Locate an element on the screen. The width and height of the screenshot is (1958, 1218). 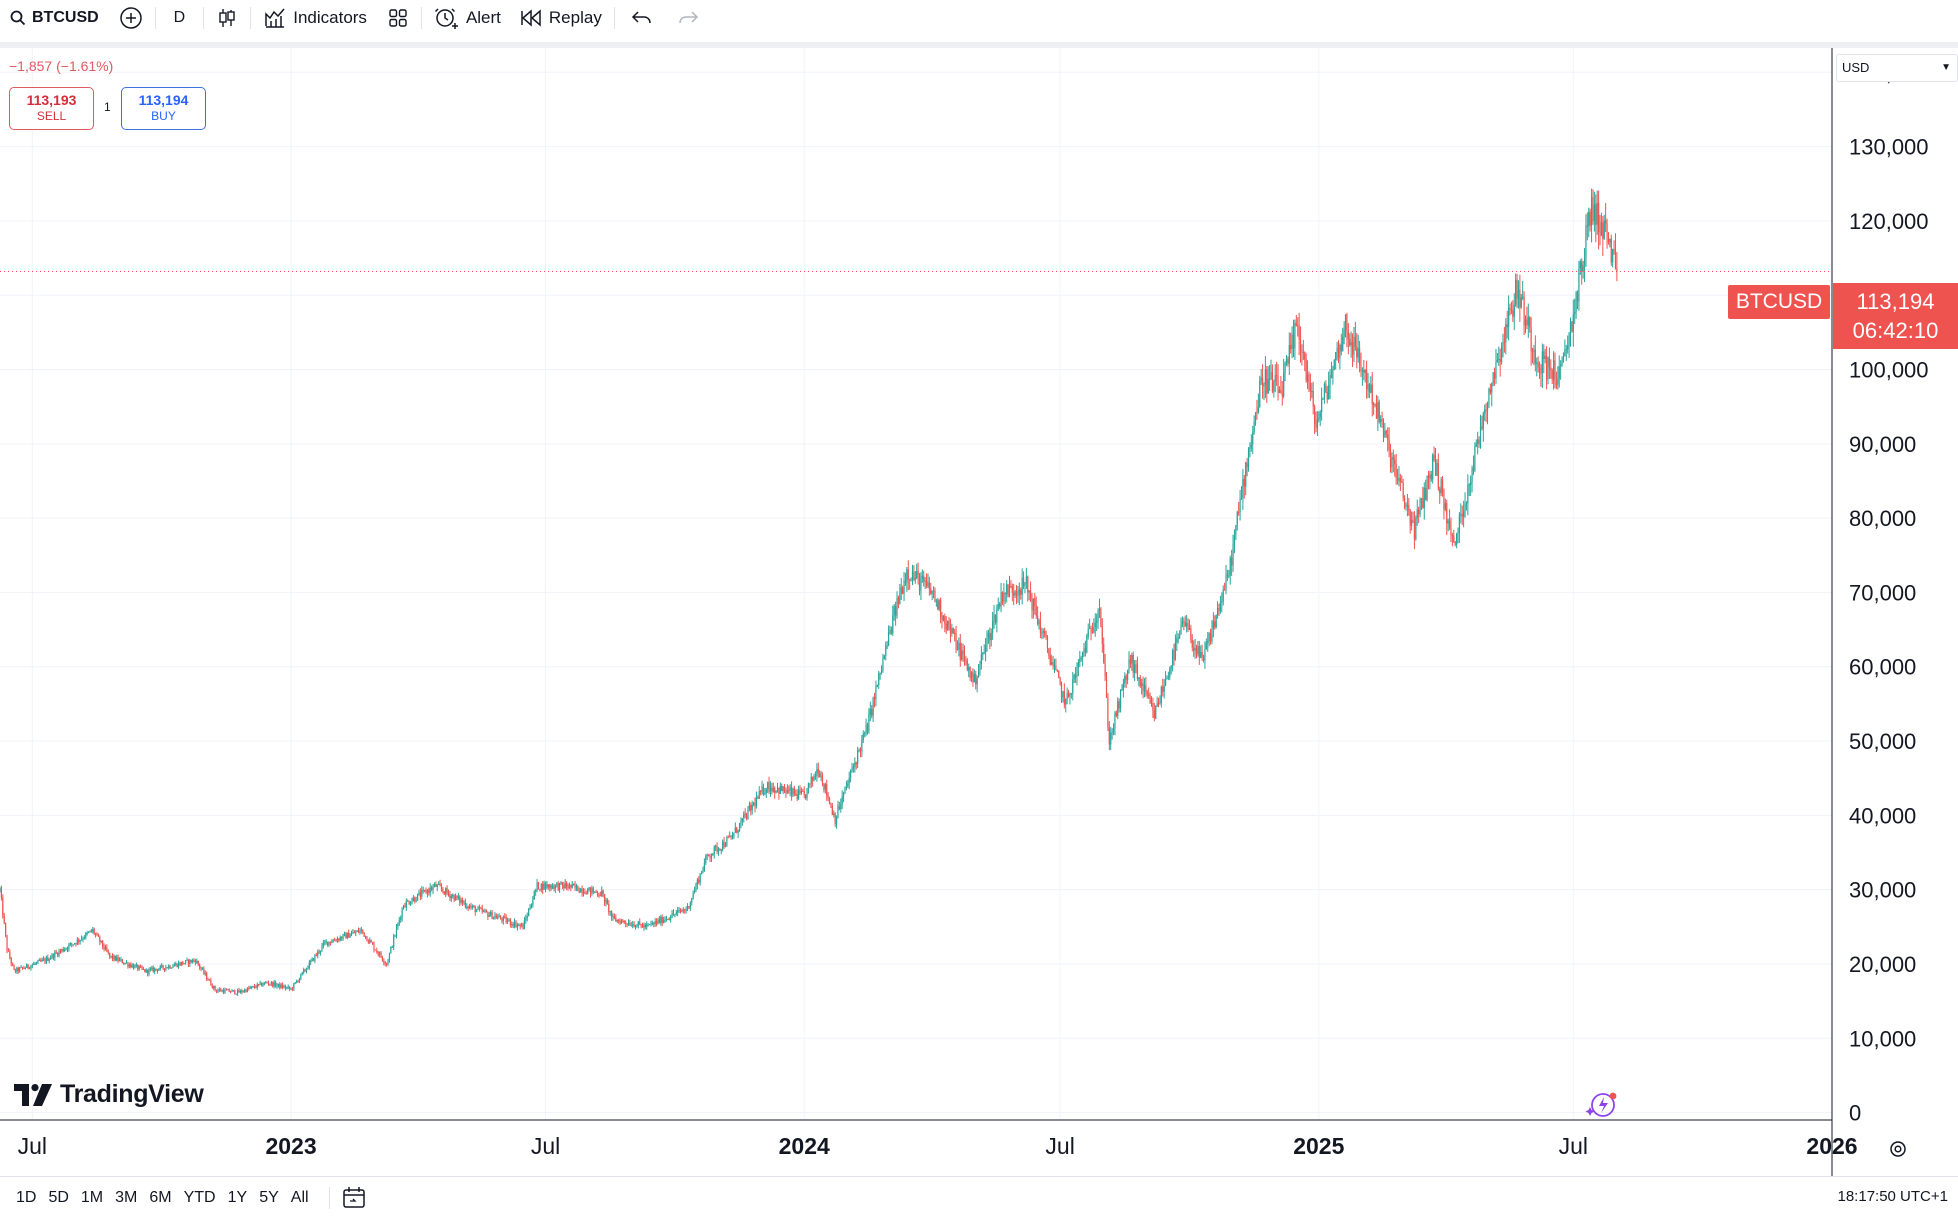
undo-button is located at coordinates (642, 18).